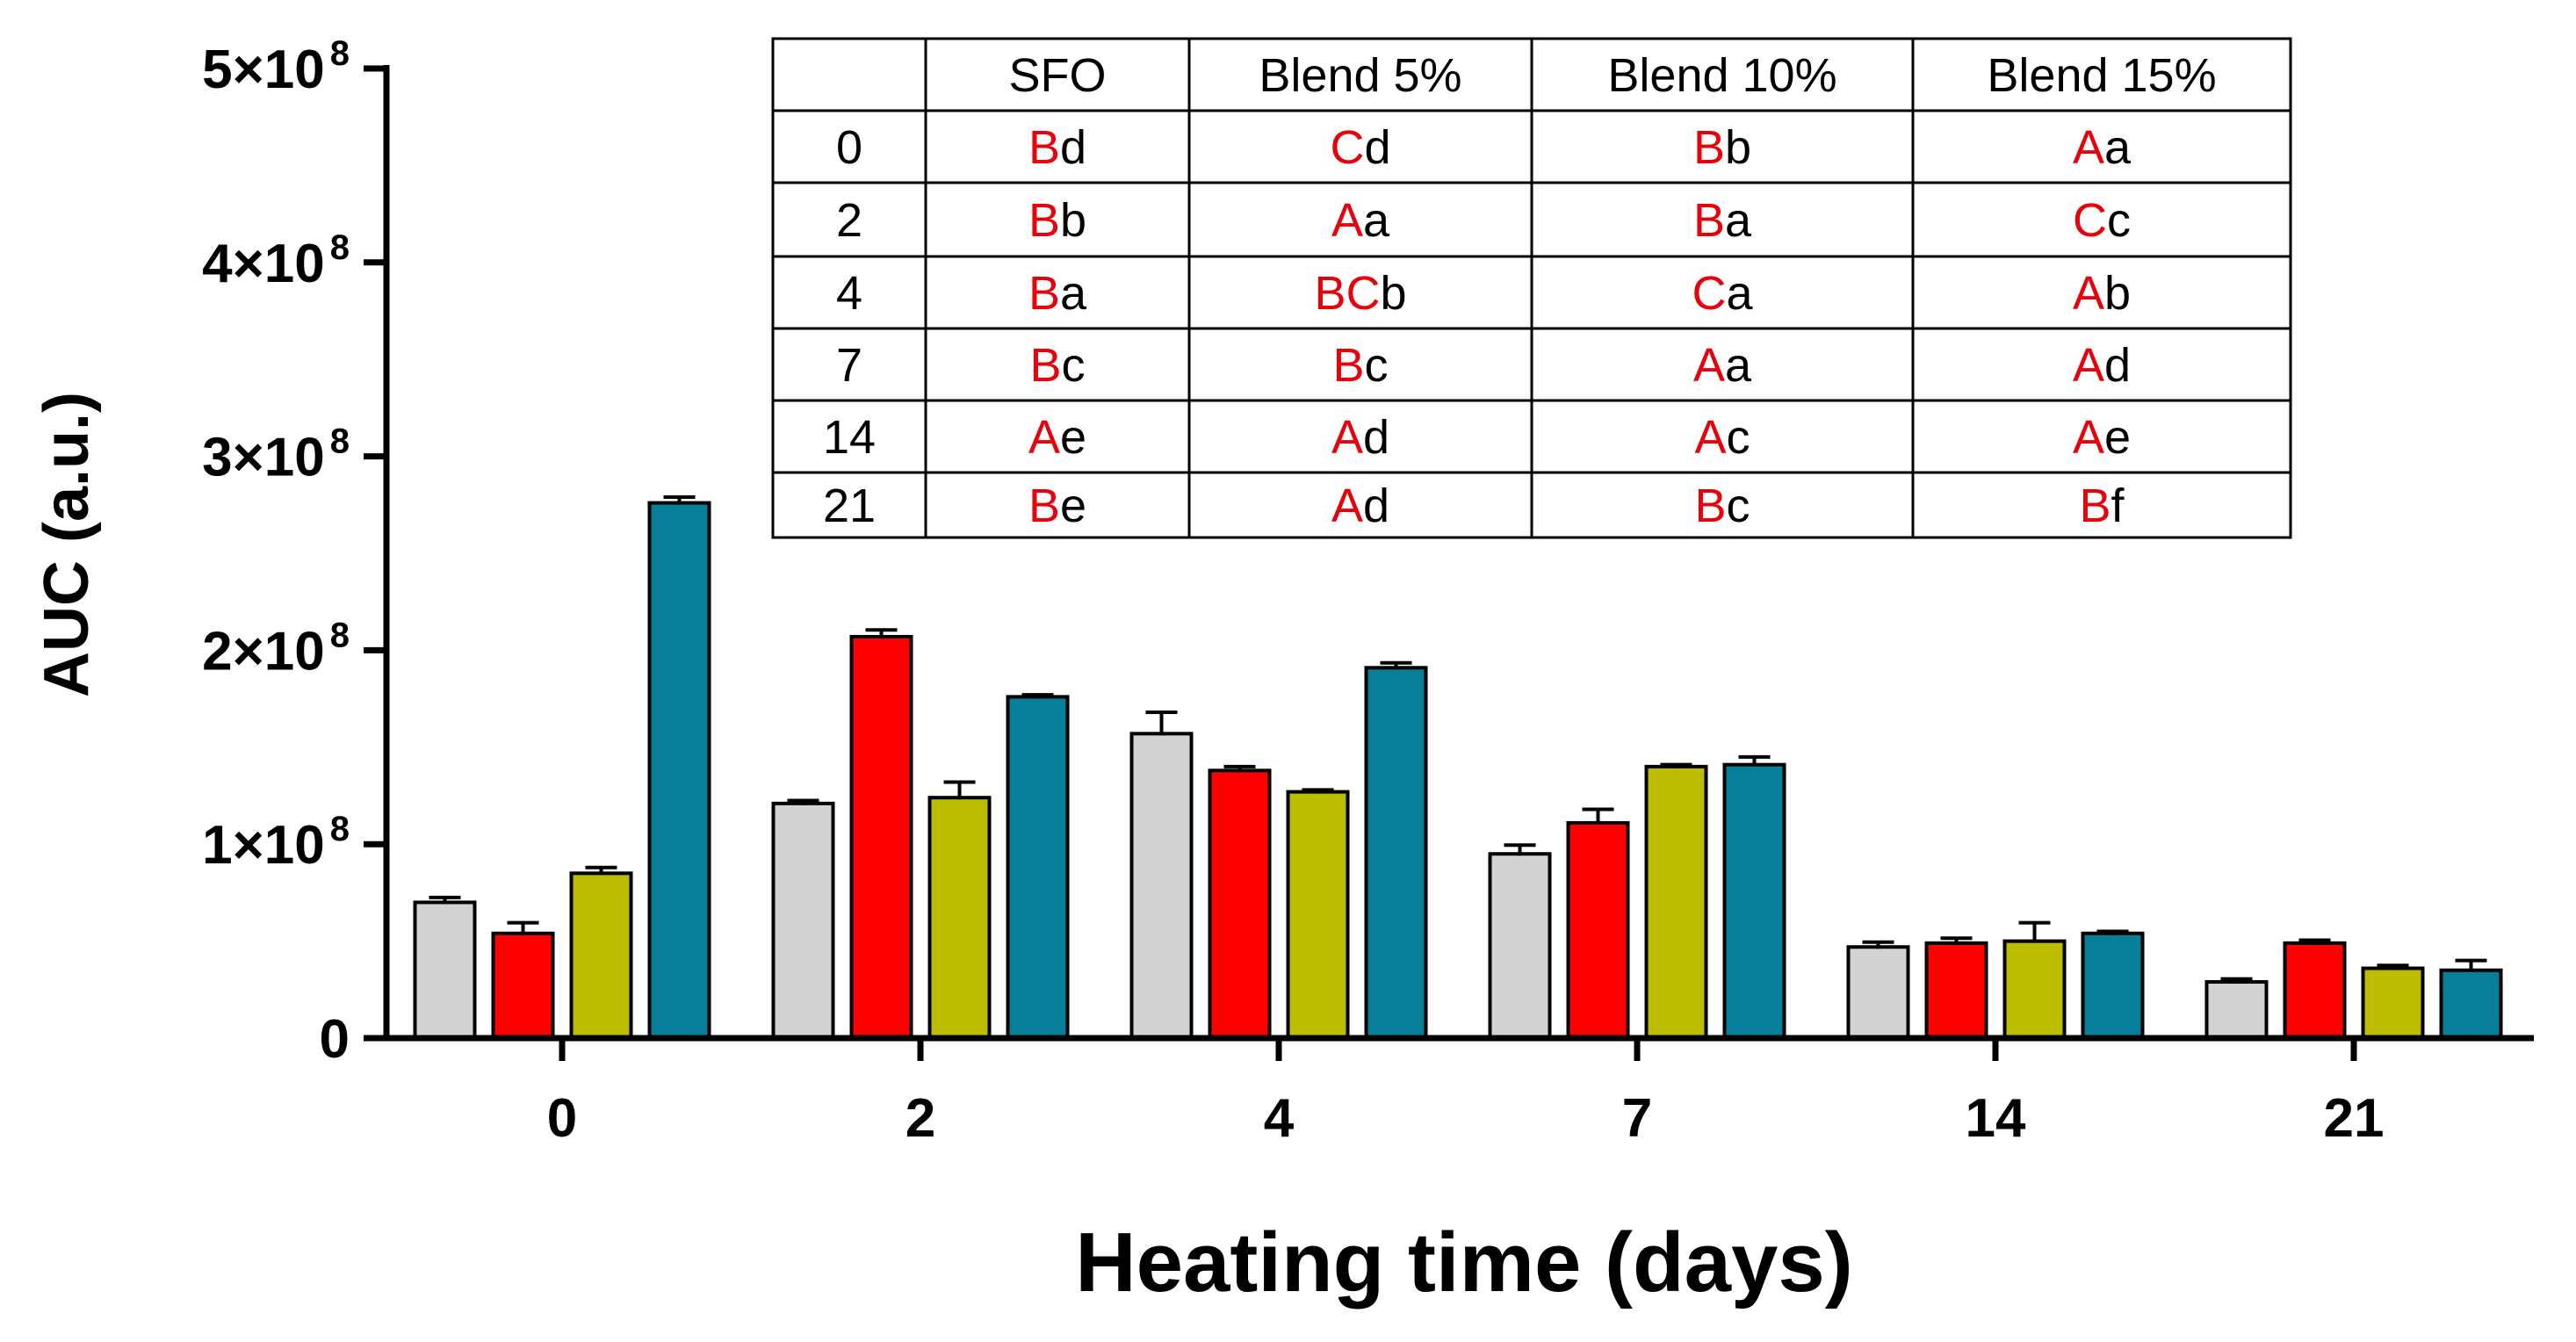  I want to click on table-day-cell: 4, so click(849, 293).